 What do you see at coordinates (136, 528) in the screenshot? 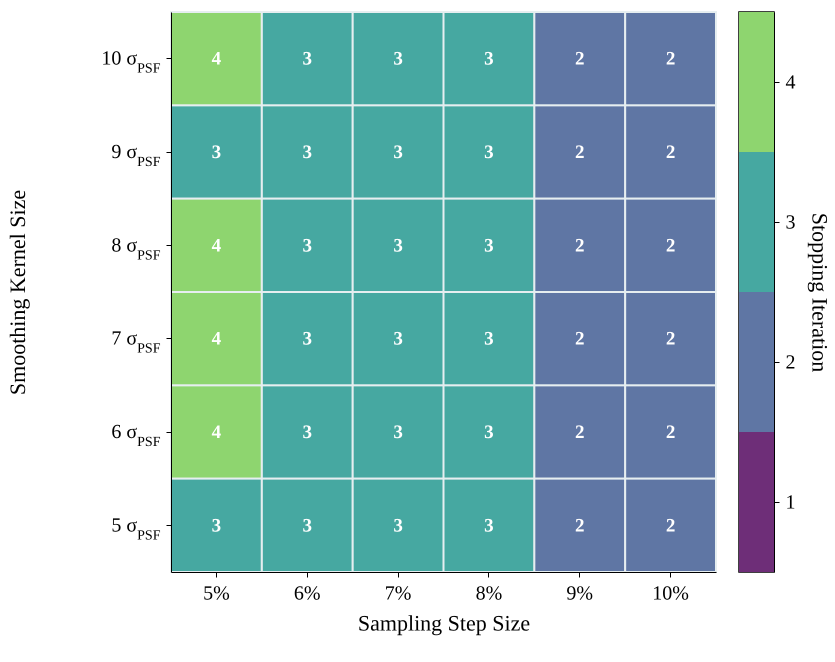
I see `y-tick-label: 5 σ$_{PSF}$` at bounding box center [136, 528].